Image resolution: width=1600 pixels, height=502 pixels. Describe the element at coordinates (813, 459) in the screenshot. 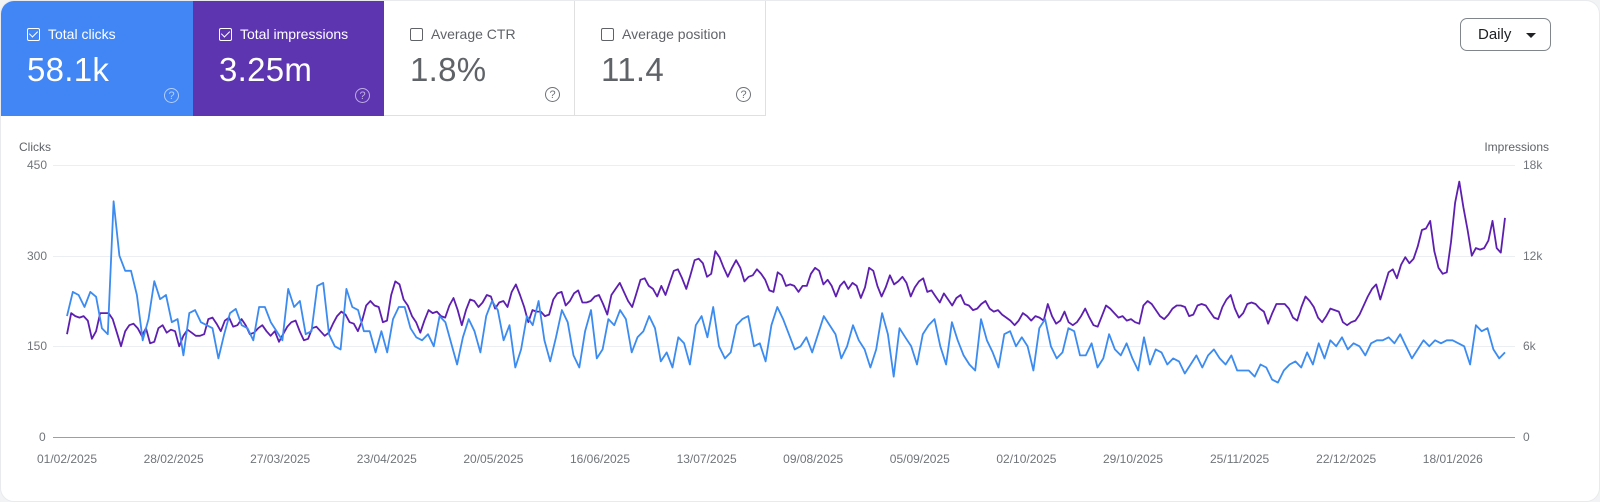

I see `x-tick-label: 09/08/2025` at that location.